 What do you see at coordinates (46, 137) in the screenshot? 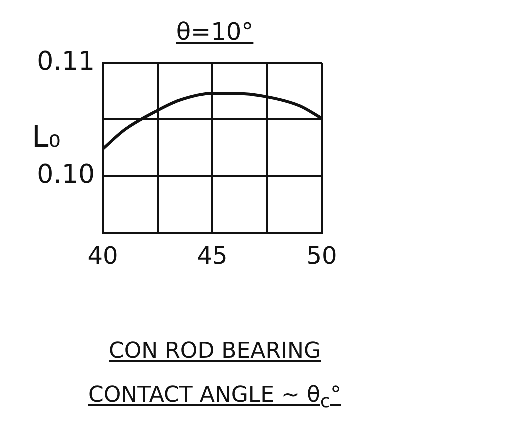
I see `y-axis-title: L₀` at bounding box center [46, 137].